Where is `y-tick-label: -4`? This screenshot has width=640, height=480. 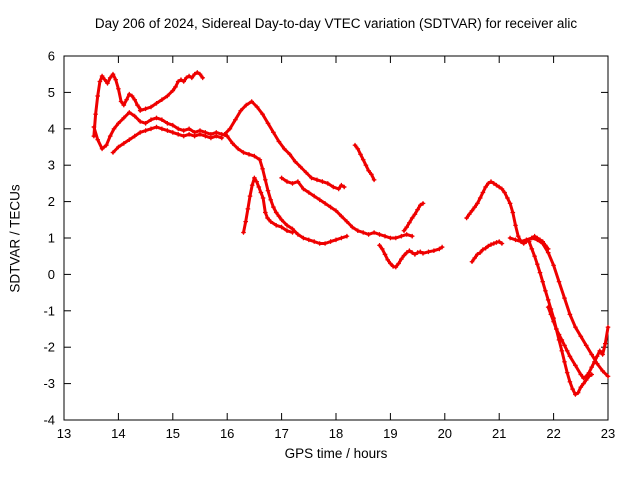
y-tick-label: -4 is located at coordinates (49, 420).